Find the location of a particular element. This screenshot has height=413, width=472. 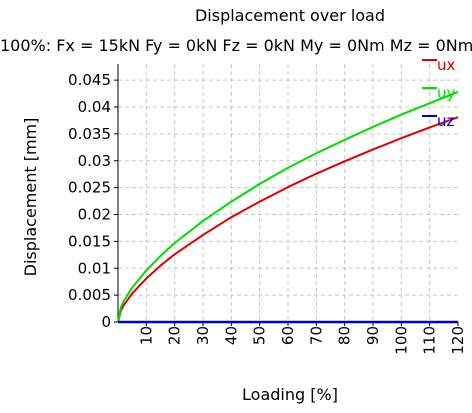

x-tick-label: 10 is located at coordinates (146, 335).